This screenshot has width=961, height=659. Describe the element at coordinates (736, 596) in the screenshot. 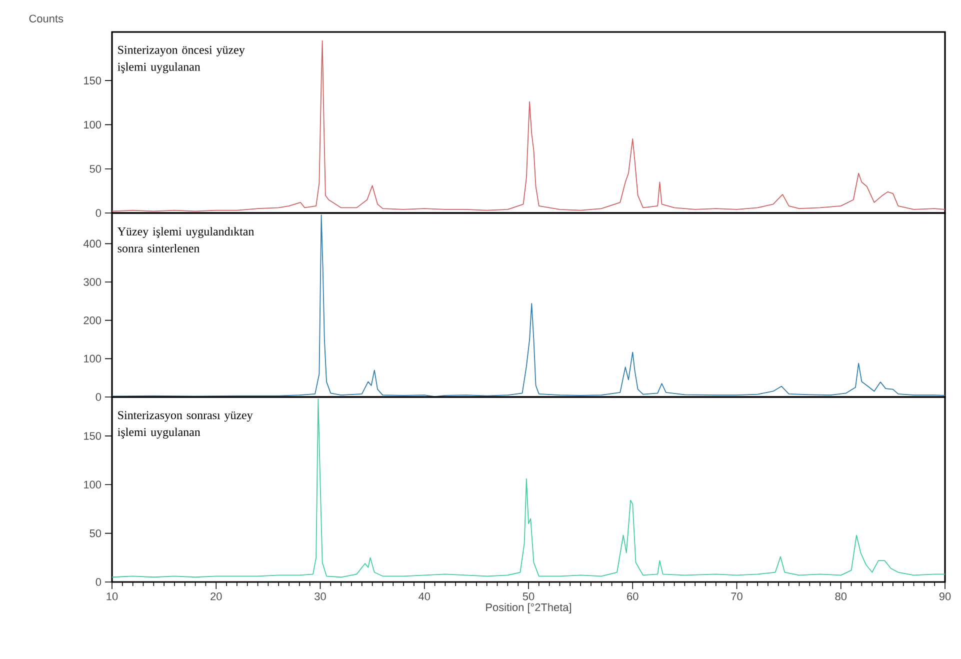

I see `x-tick-label: 70` at that location.